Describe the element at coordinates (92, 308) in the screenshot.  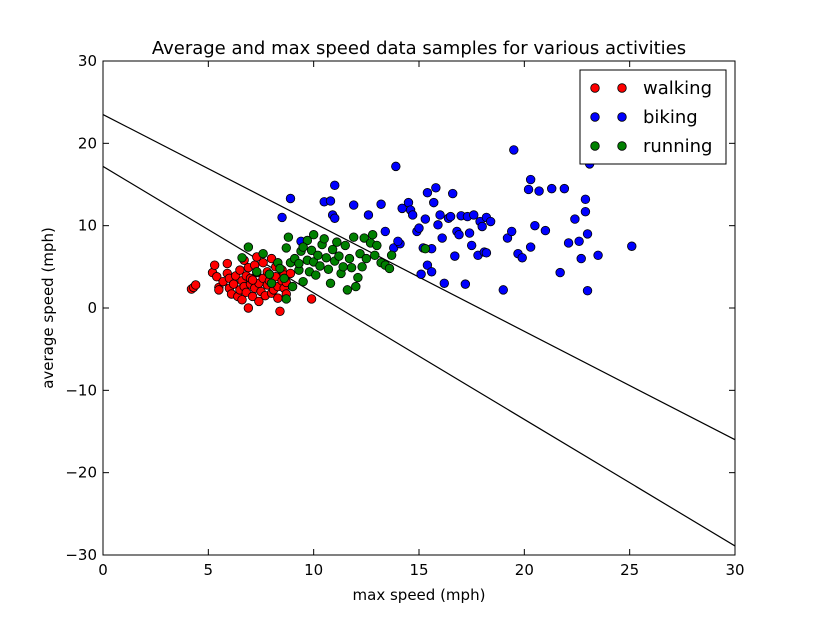
I see `y-tick-label: 0` at that location.